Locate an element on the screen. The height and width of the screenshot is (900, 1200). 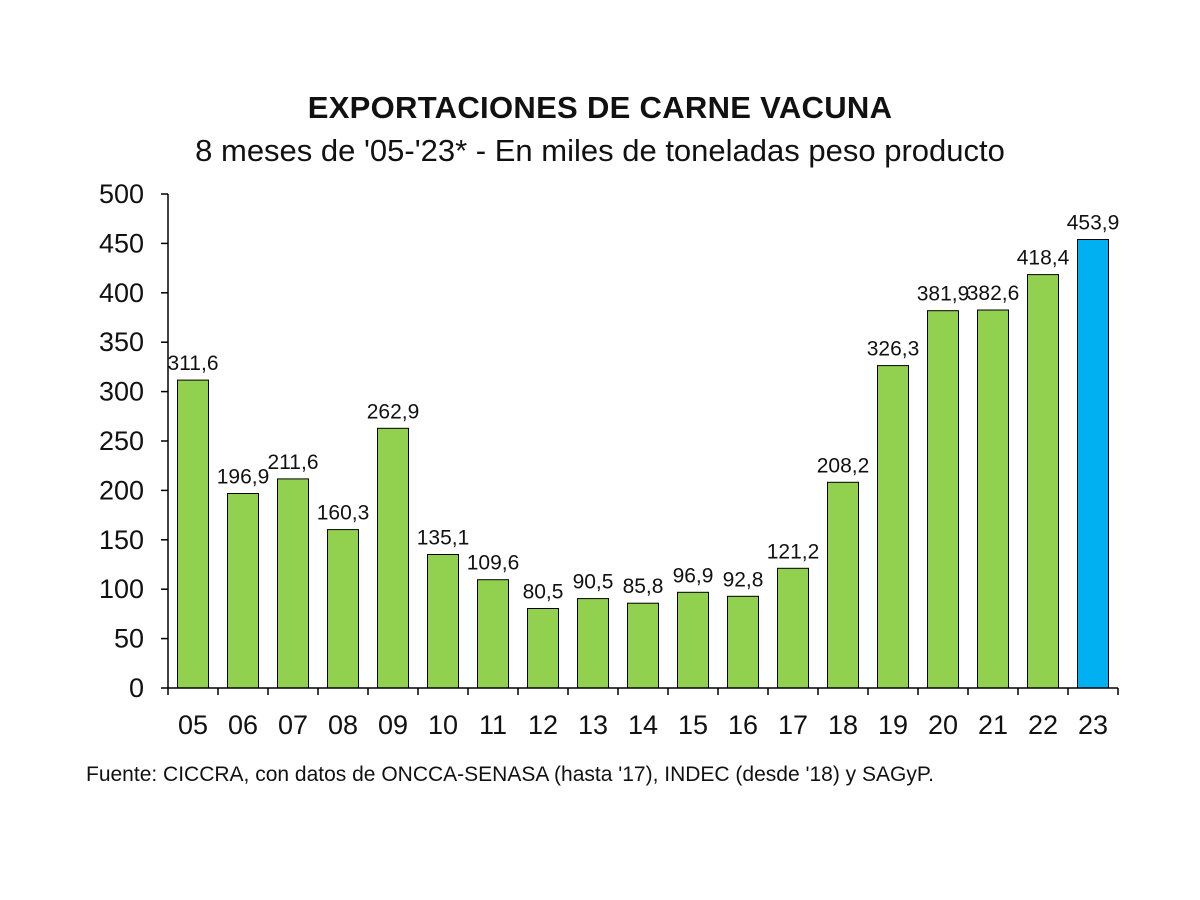
data-label: 160,3 is located at coordinates (343, 513).